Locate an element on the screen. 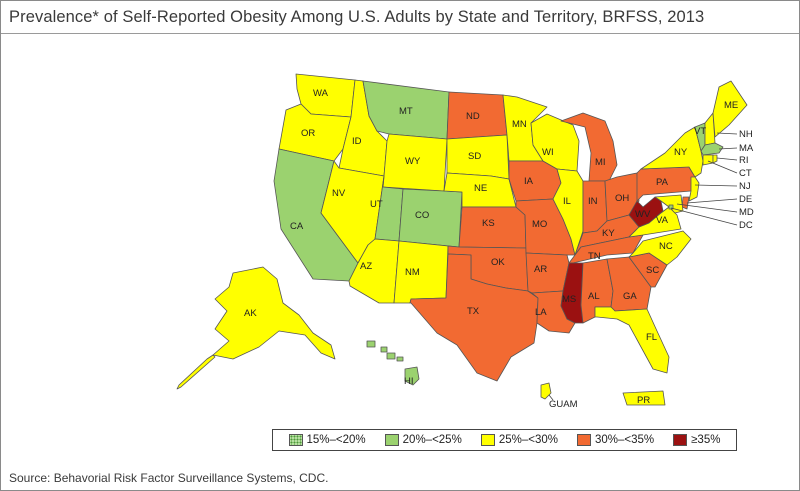  state-AR is located at coordinates (547, 273).